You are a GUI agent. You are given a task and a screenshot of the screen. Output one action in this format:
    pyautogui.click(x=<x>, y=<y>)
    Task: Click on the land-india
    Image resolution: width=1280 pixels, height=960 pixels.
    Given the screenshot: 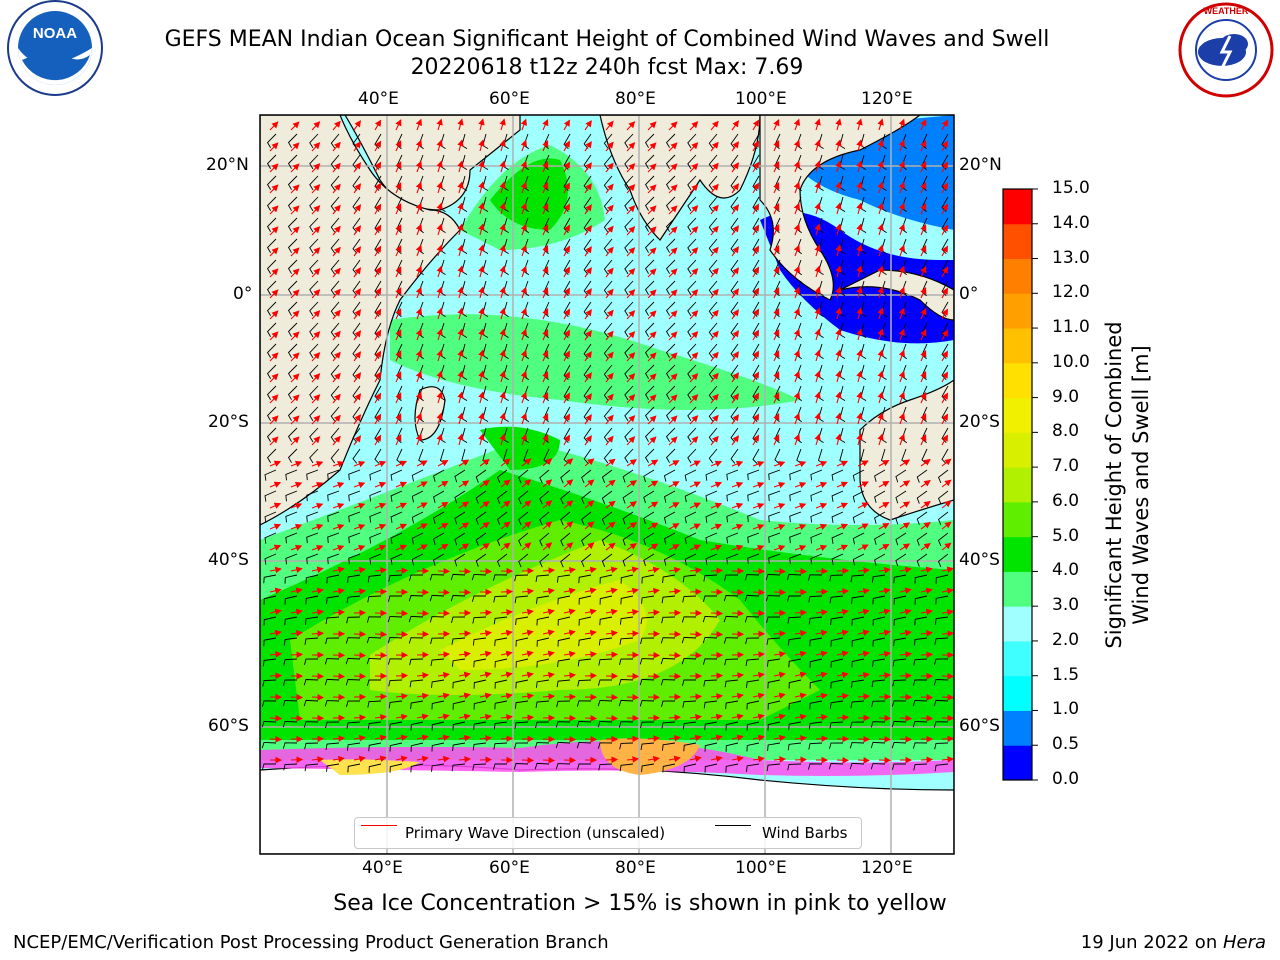 What is the action you would take?
    pyautogui.click(x=680, y=178)
    